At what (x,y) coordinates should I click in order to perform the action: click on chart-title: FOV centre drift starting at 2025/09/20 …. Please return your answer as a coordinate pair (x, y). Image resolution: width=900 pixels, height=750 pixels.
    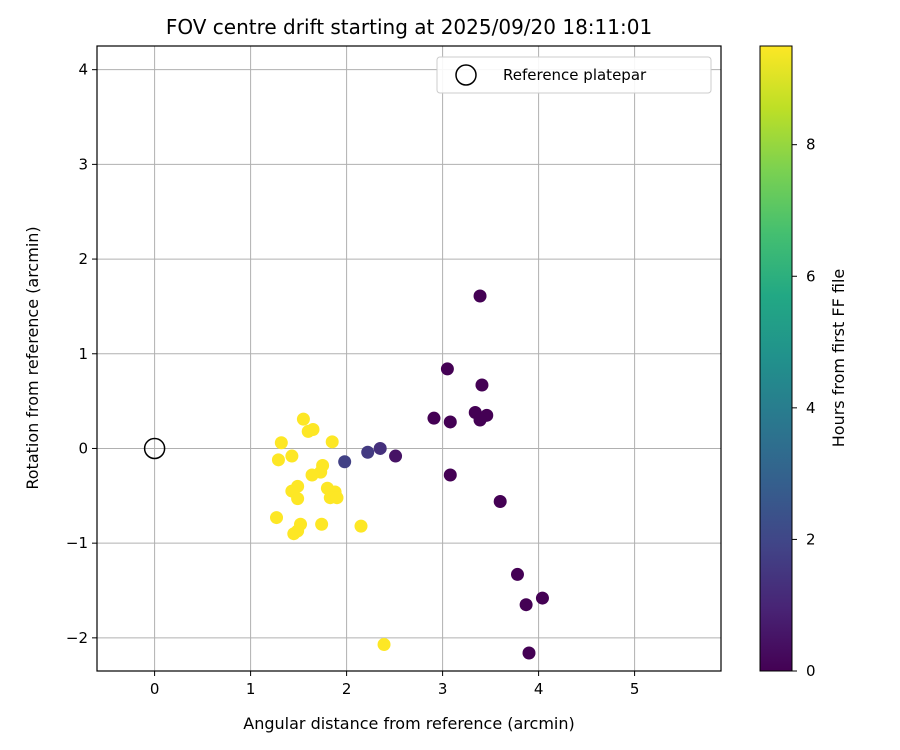
    Looking at the image, I should click on (409, 27).